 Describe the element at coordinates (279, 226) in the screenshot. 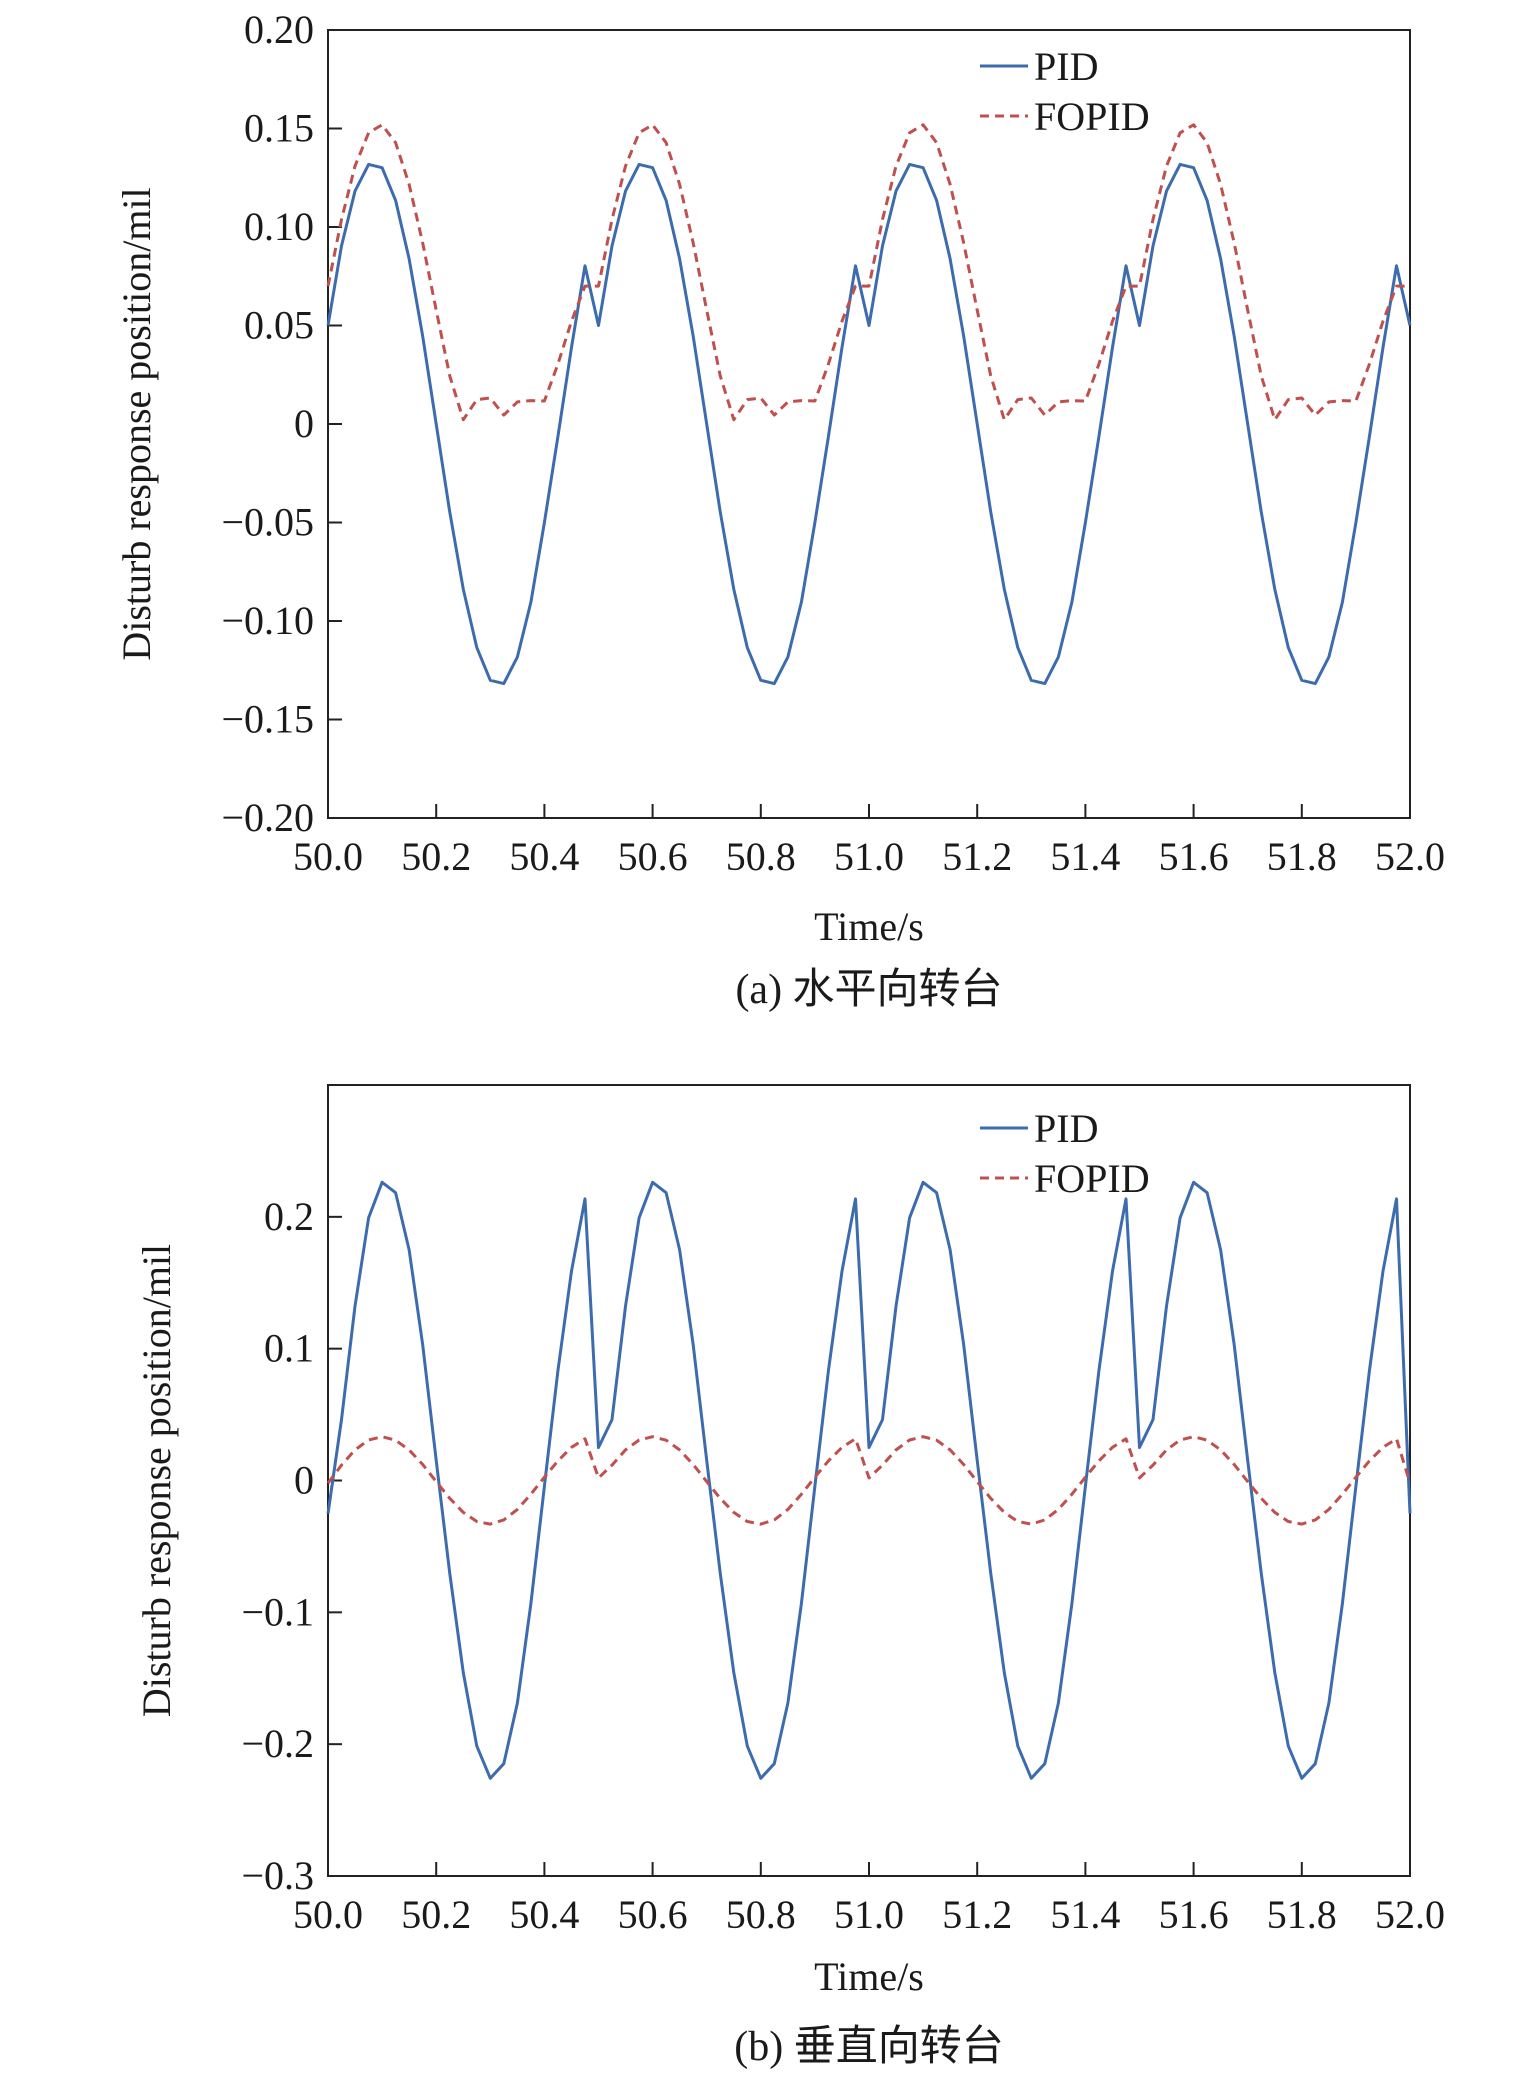

I see `y-tick-label: 0.10` at that location.